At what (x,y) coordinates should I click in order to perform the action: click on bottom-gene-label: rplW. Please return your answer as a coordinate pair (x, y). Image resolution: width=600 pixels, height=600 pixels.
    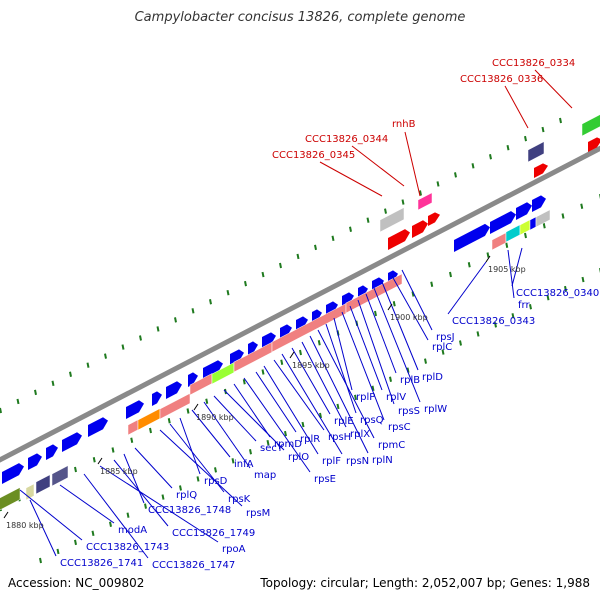
    Looking at the image, I should click on (435, 409).